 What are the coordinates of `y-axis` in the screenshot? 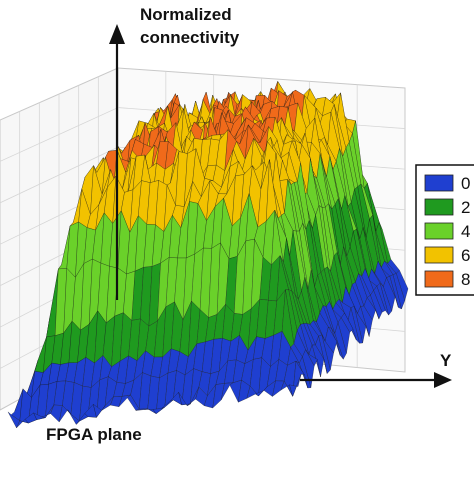 It's located at (376, 380).